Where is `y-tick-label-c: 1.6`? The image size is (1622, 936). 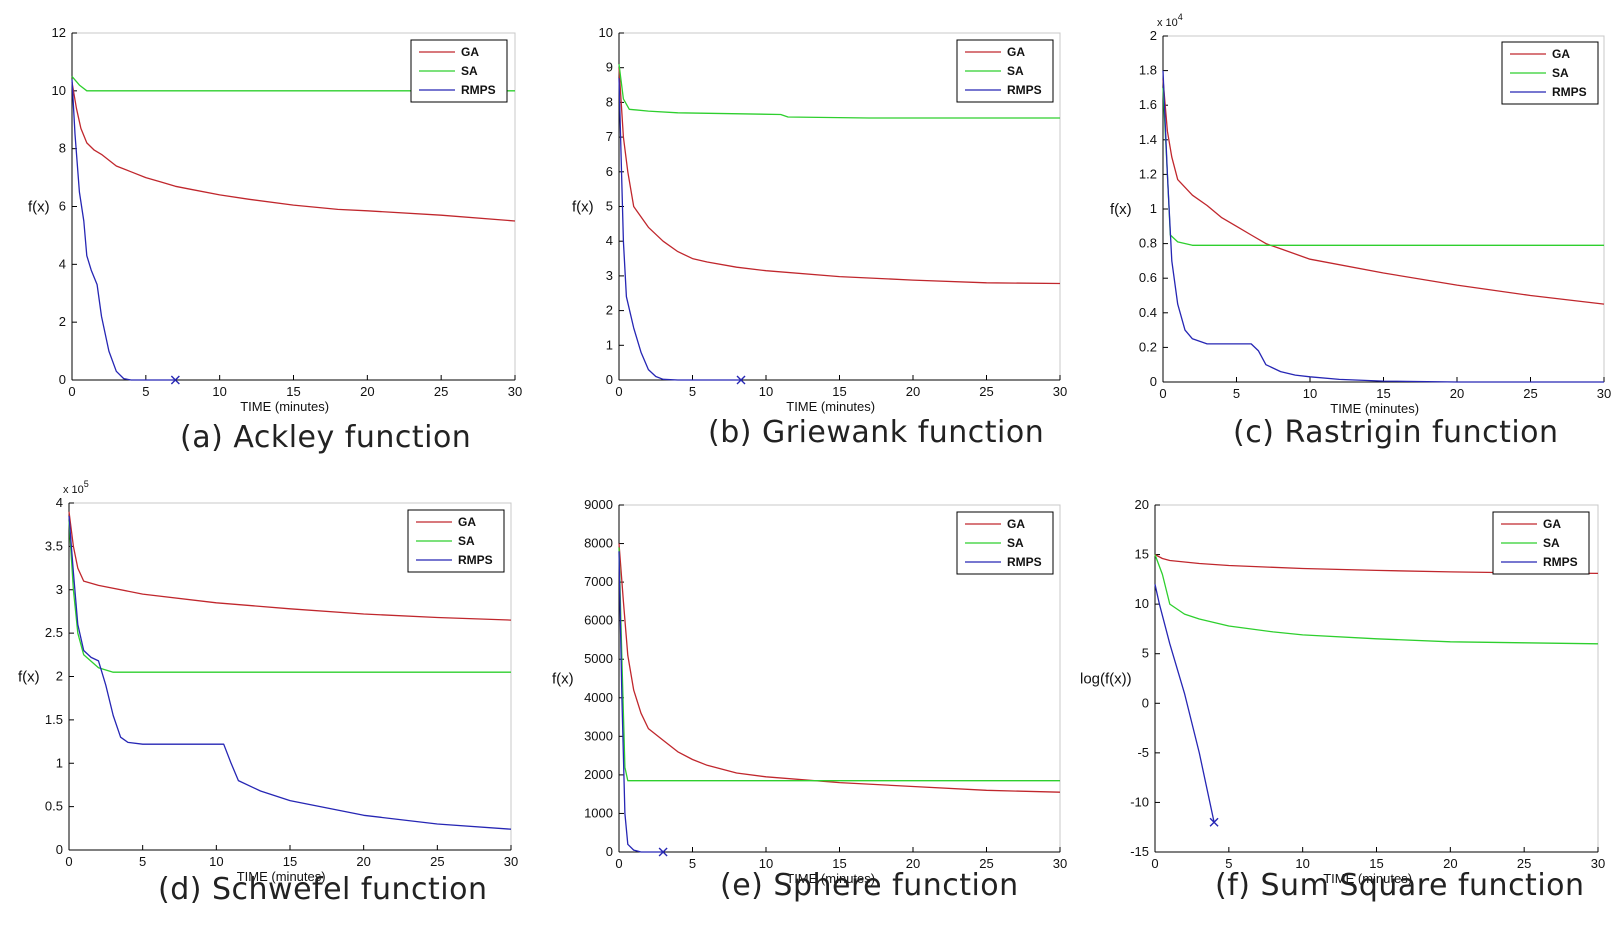
y-tick-label-c: 1.6 is located at coordinates (1148, 104).